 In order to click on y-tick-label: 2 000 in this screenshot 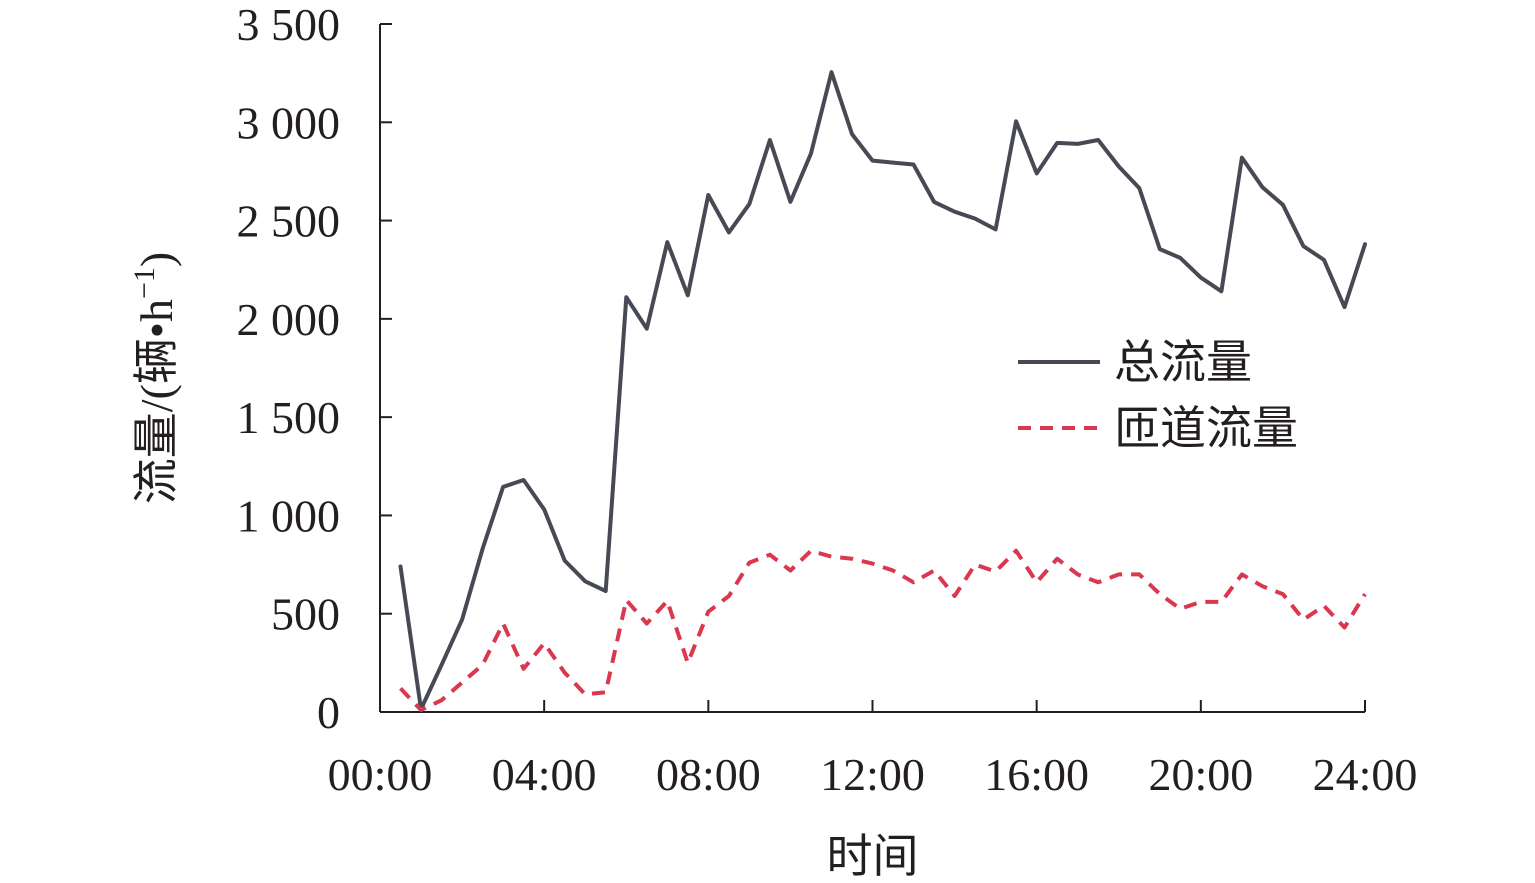, I will do `click(289, 319)`.